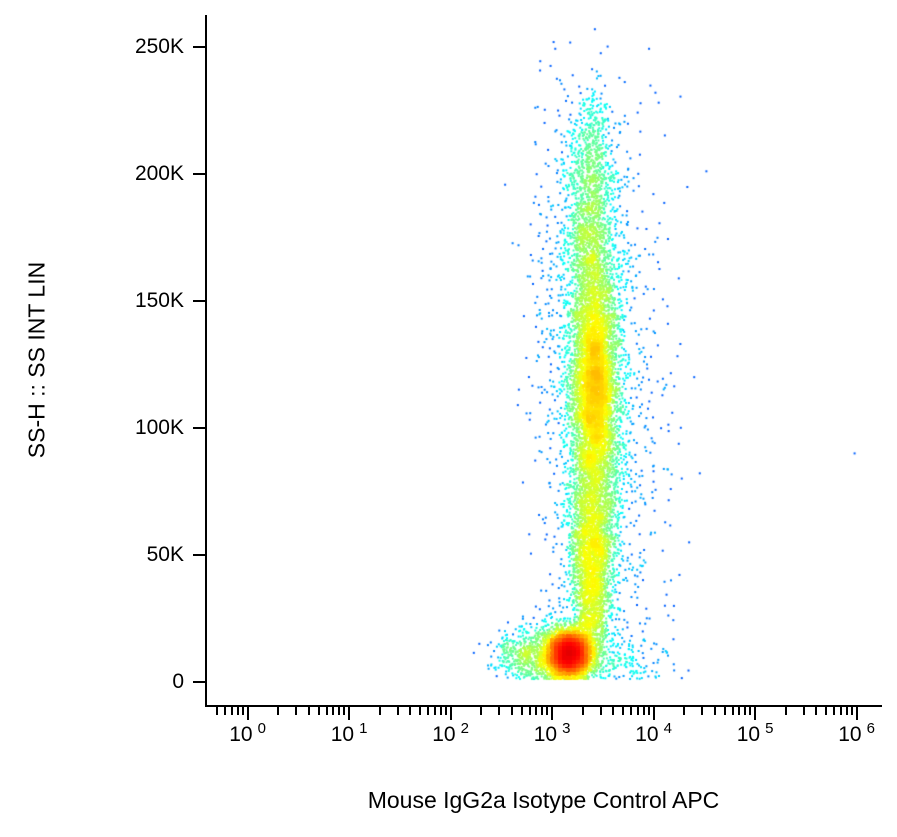 Image resolution: width=897 pixels, height=837 pixels. What do you see at coordinates (464, 728) in the screenshot?
I see `x-tick-exponent: 2` at bounding box center [464, 728].